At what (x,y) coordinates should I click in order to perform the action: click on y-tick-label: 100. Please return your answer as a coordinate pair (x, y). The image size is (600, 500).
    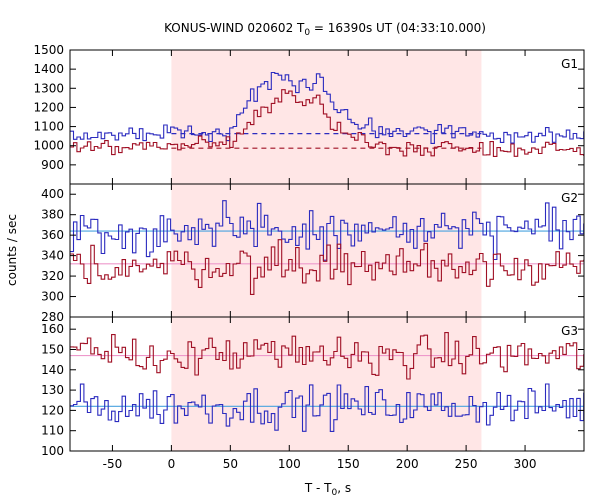
    Looking at the image, I should click on (52, 451).